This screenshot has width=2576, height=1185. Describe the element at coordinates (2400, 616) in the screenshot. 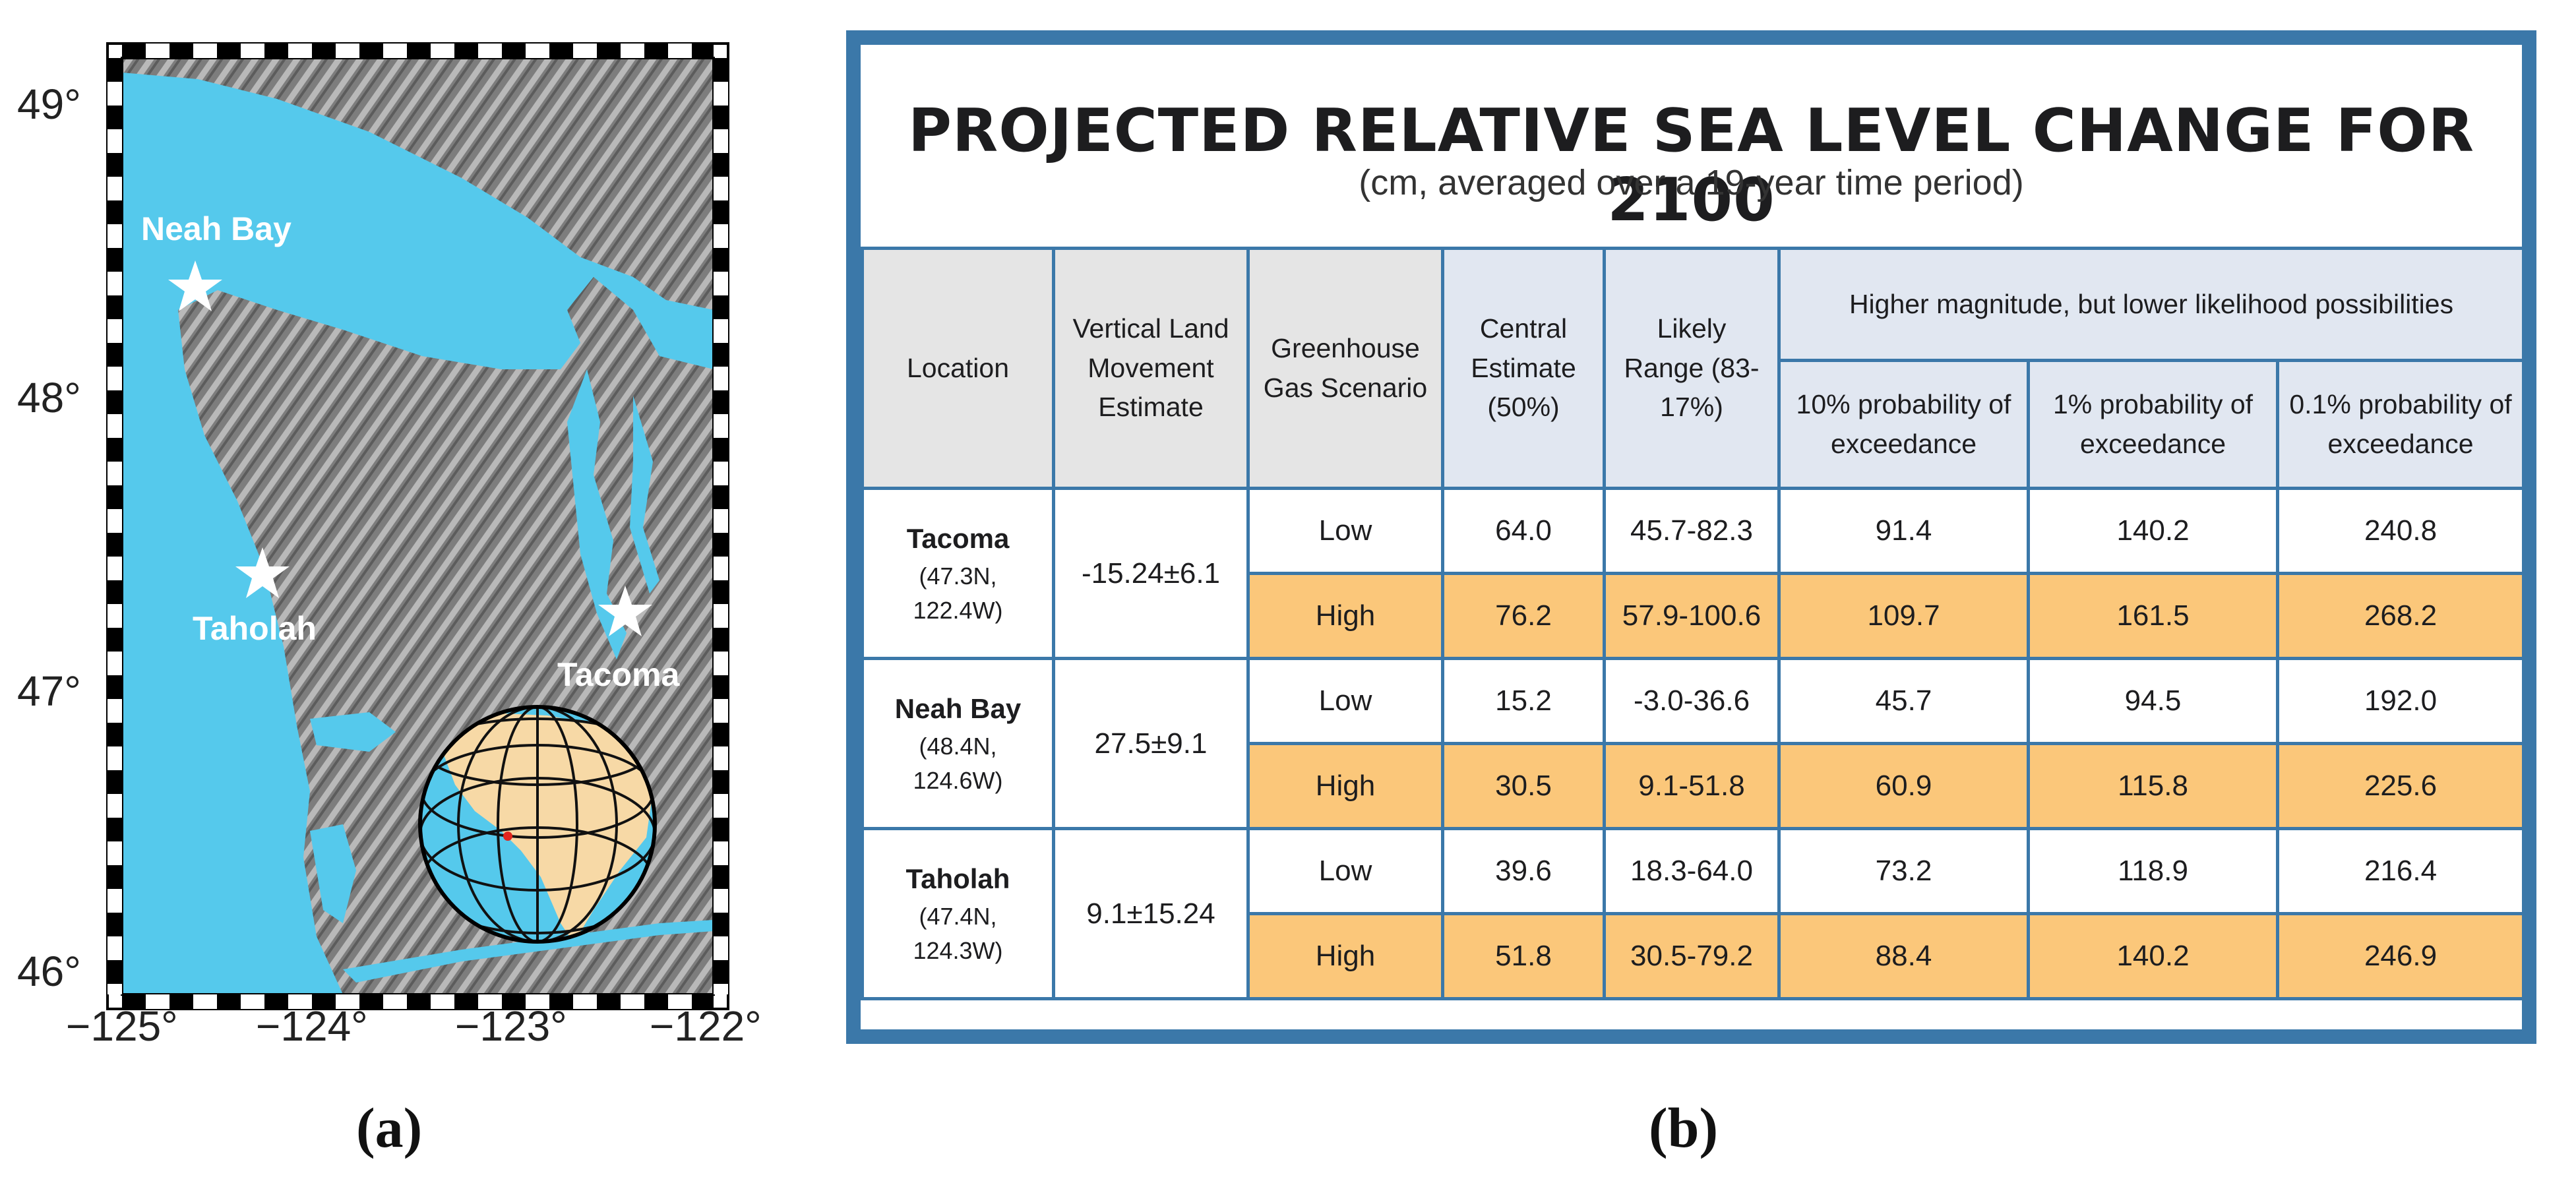

I see `p01-cell: 268.2` at that location.